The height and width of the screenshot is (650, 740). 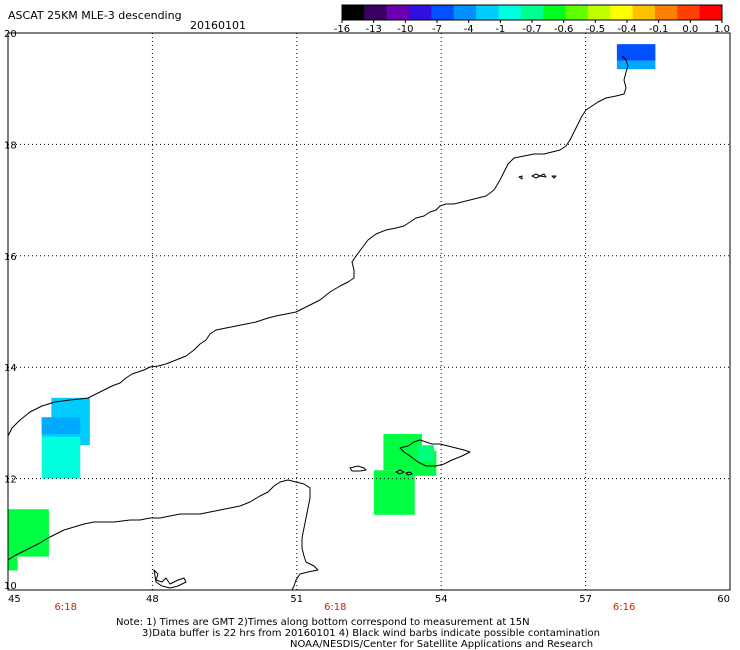 I want to click on lat-label-12: 12, so click(x=10, y=480).